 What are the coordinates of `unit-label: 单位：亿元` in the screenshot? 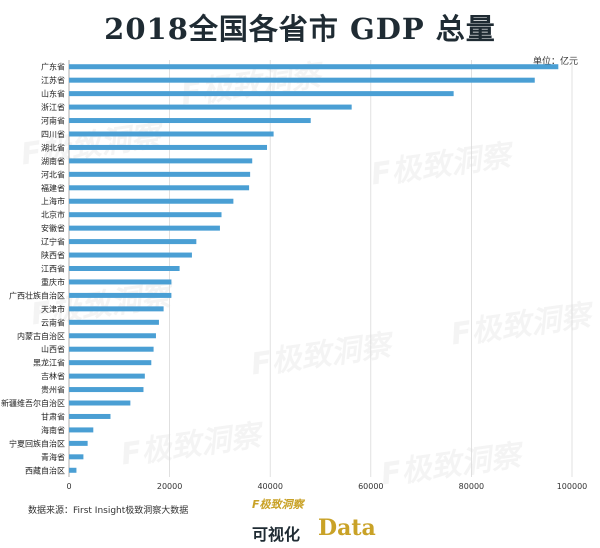 It's located at (555, 62).